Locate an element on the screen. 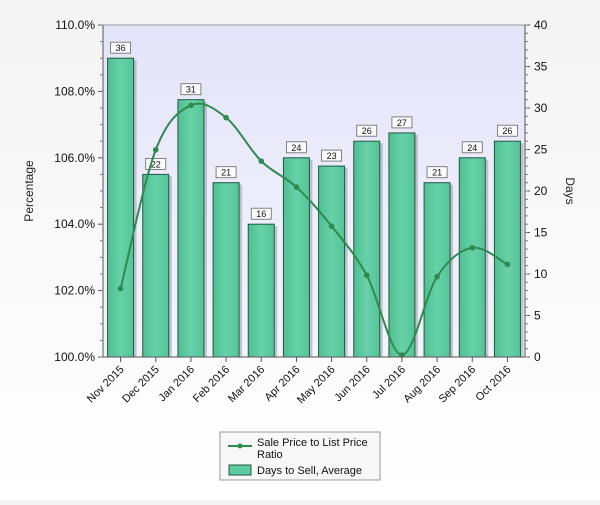 The width and height of the screenshot is (600, 505). legend-line-label-1: Sale Price to List Price is located at coordinates (312, 443).